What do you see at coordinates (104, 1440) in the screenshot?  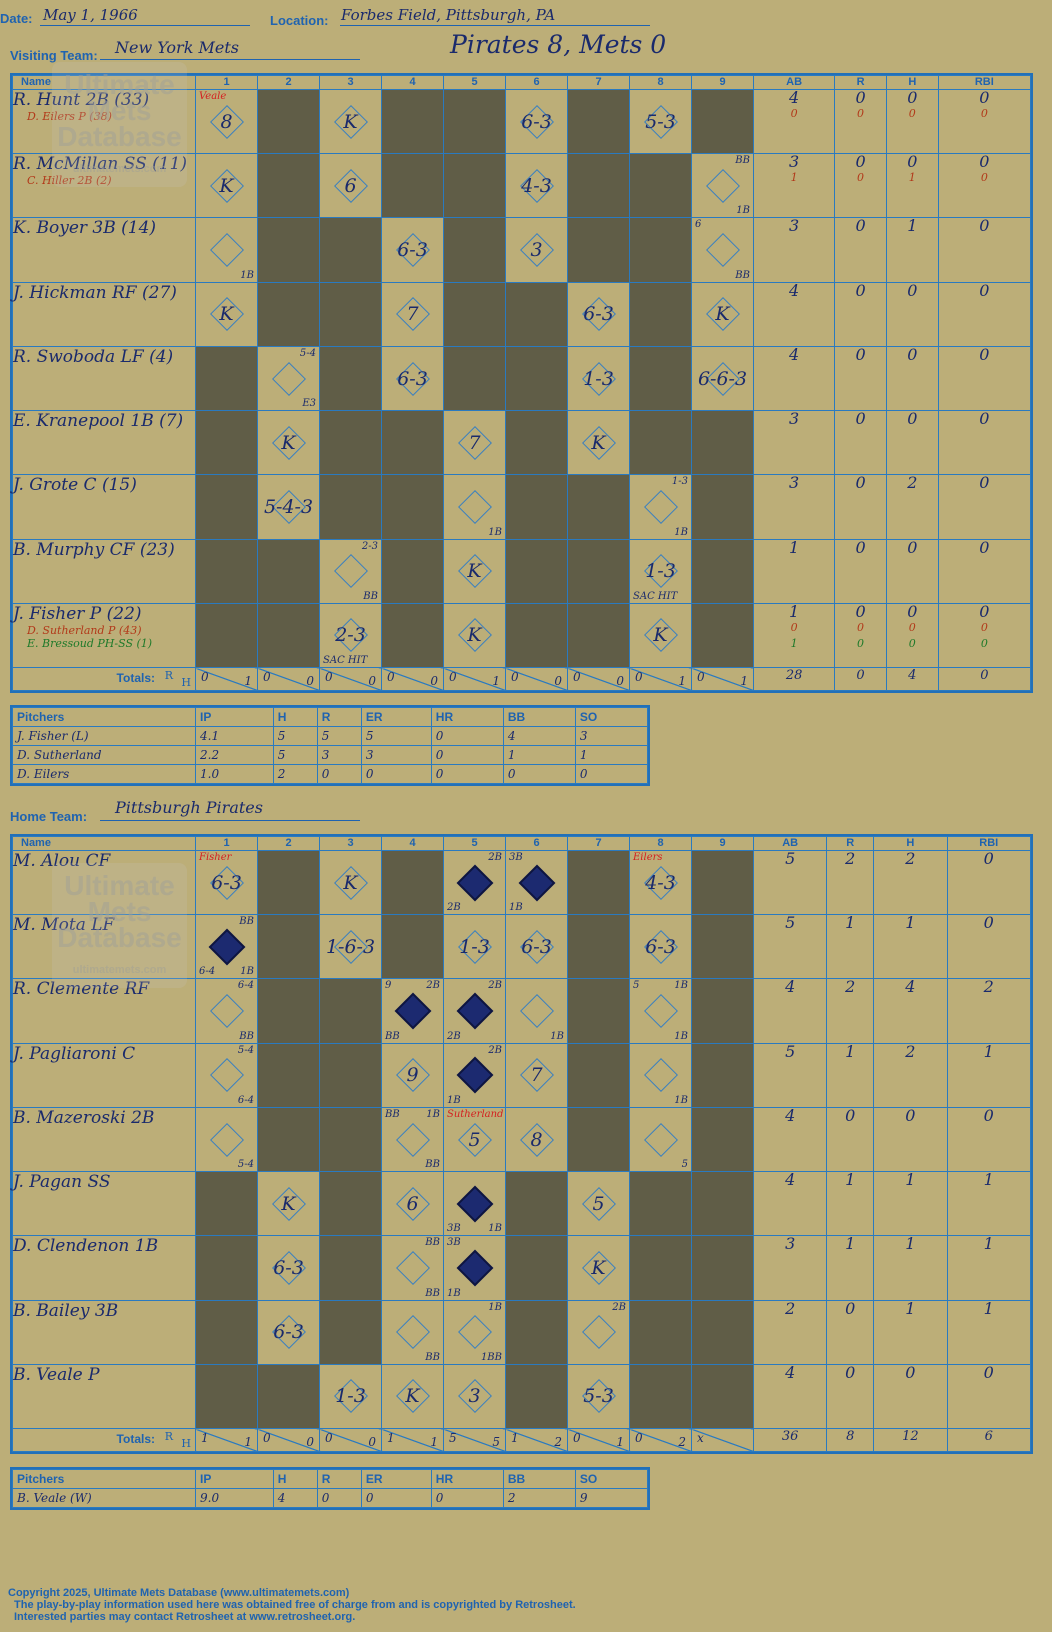 I see `totals-label-cell: Totals: R H` at bounding box center [104, 1440].